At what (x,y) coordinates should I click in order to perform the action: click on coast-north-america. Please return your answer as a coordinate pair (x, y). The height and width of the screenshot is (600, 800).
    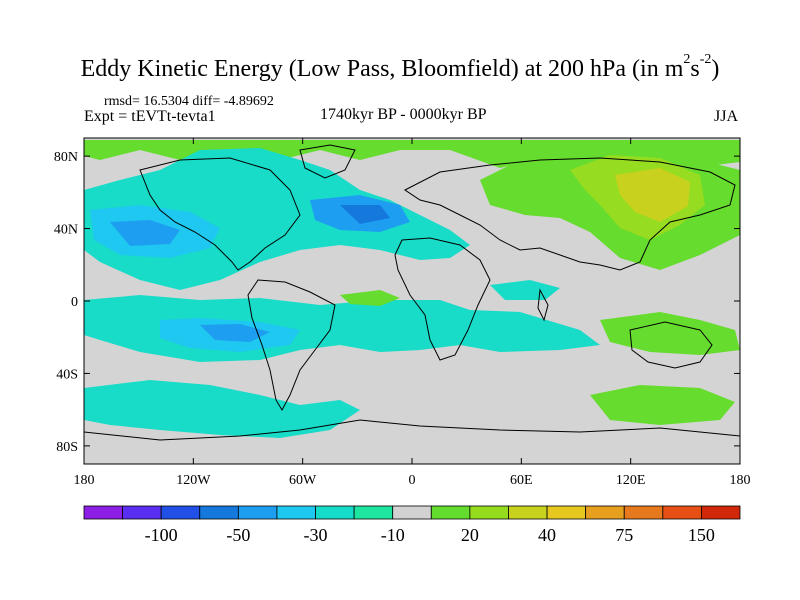
    Looking at the image, I should click on (220, 214).